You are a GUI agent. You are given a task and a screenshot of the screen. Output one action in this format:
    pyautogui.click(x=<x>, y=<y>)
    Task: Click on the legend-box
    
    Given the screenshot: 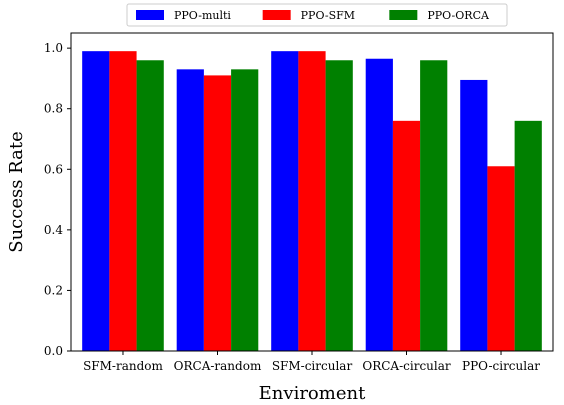 What is the action you would take?
    pyautogui.click(x=317, y=15)
    